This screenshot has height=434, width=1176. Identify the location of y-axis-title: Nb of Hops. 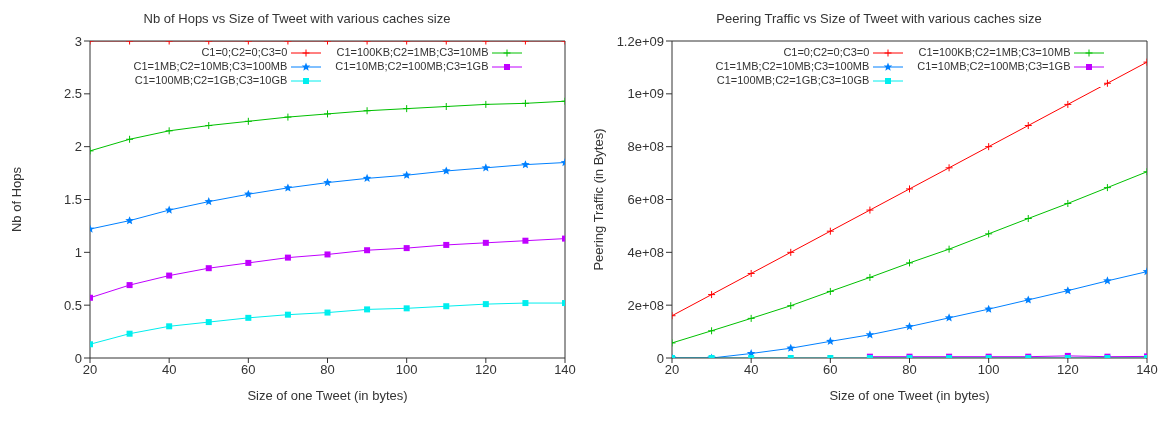
(16, 199).